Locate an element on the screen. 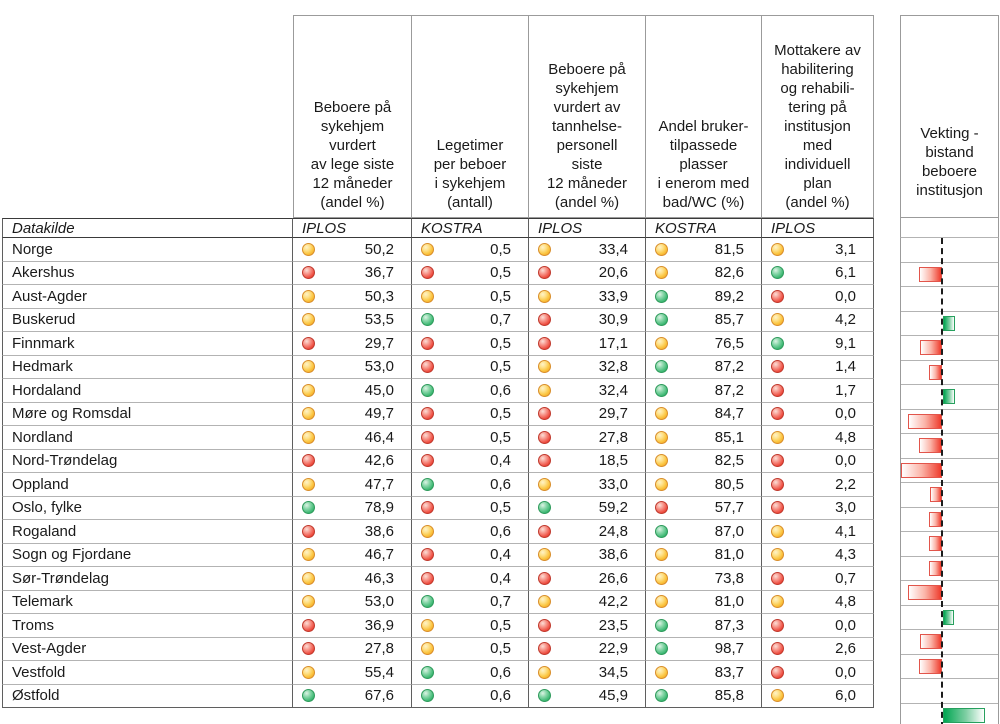 This screenshot has width=1000, height=724. column-source: IPLOS is located at coordinates (818, 228).